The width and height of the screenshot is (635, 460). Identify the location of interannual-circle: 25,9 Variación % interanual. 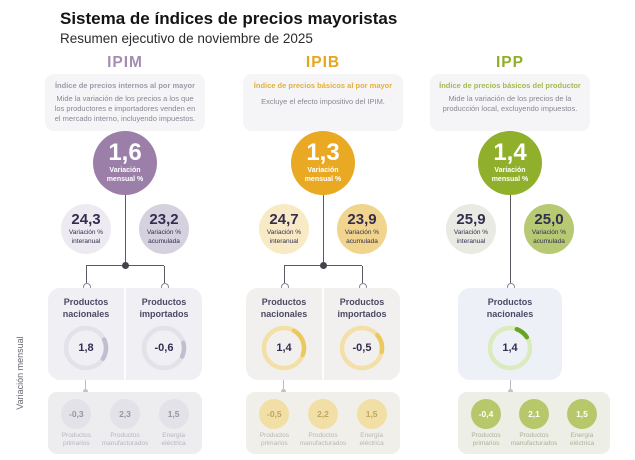
(471, 229).